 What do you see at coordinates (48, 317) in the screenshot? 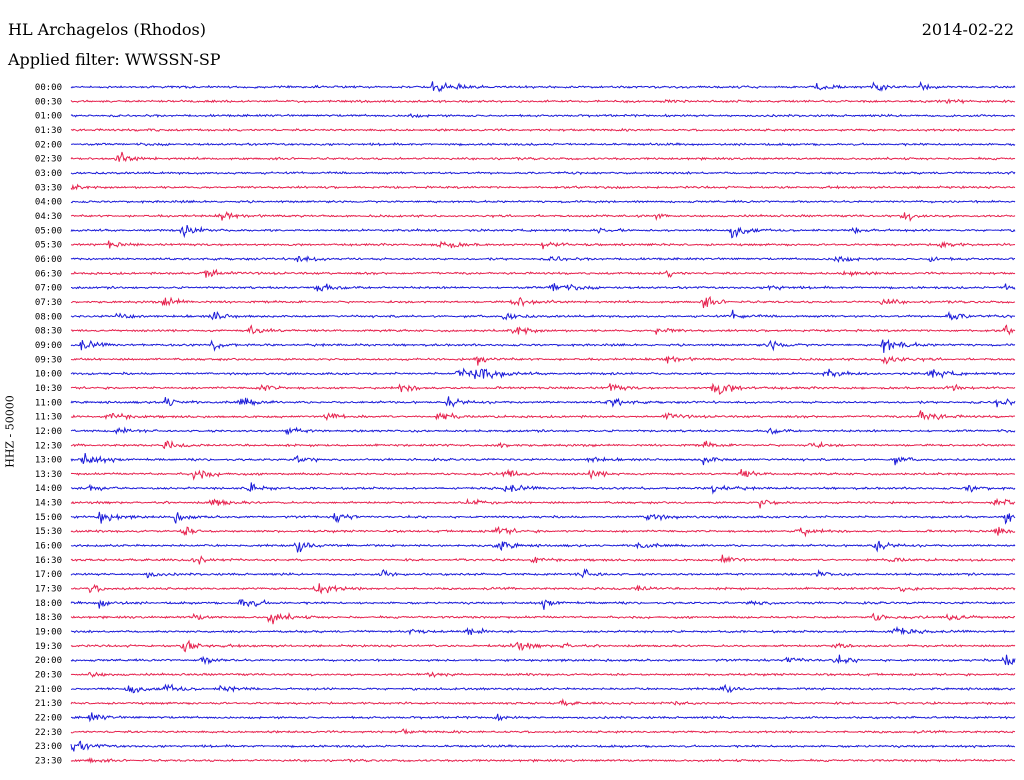
I see `time-tick-label: 08:00` at bounding box center [48, 317].